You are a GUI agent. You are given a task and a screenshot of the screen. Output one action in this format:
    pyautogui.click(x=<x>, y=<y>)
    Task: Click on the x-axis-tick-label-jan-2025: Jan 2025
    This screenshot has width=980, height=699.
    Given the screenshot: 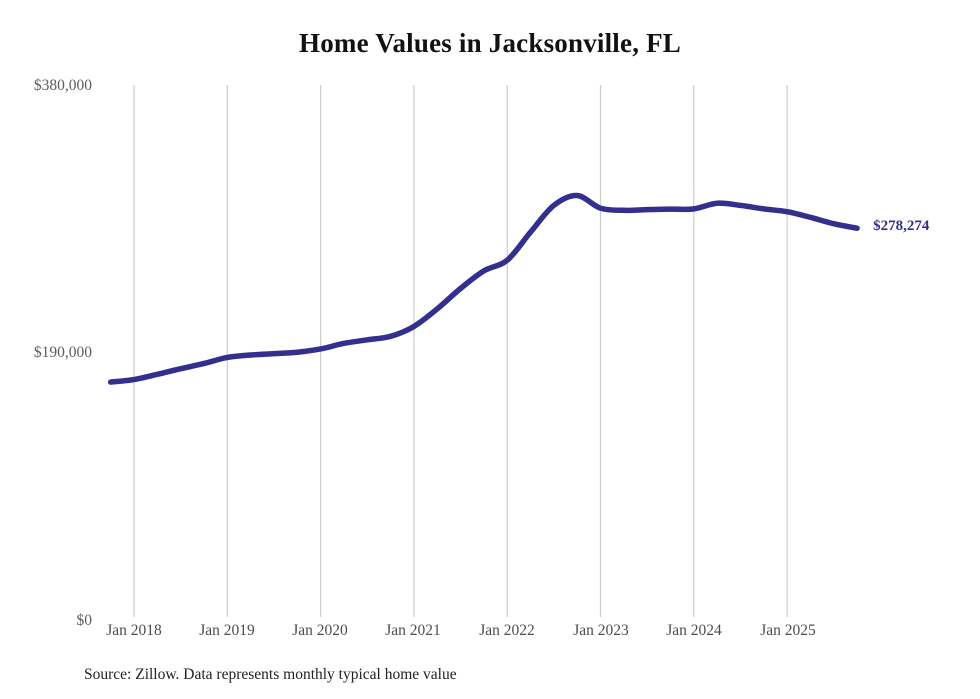 What is the action you would take?
    pyautogui.click(x=788, y=630)
    